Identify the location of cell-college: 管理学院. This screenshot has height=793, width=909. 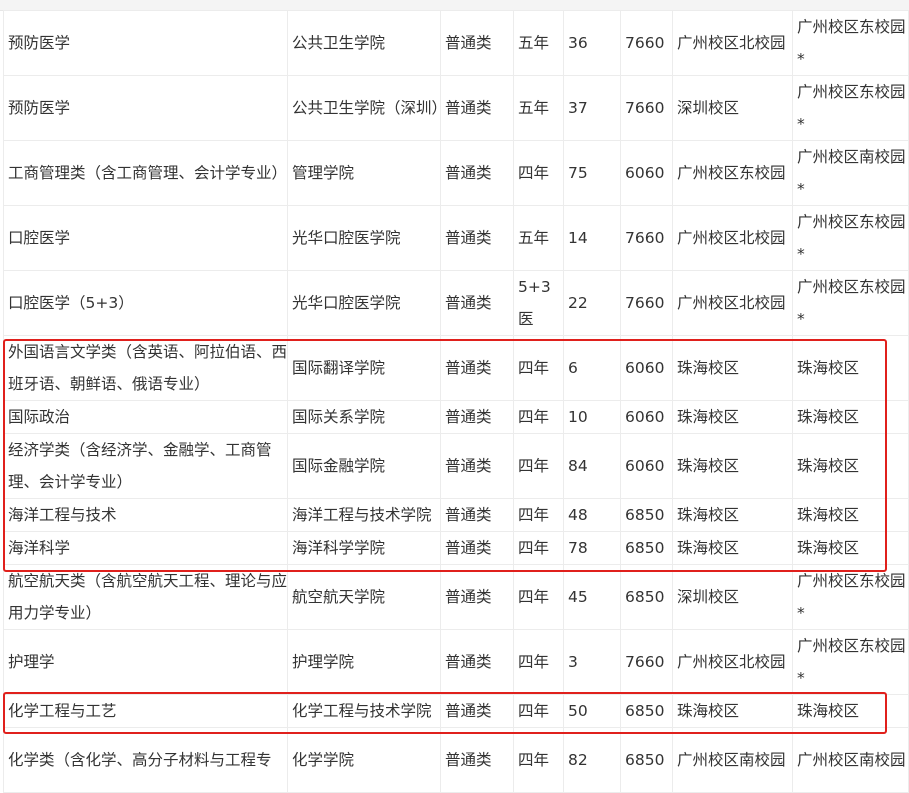
(364, 173).